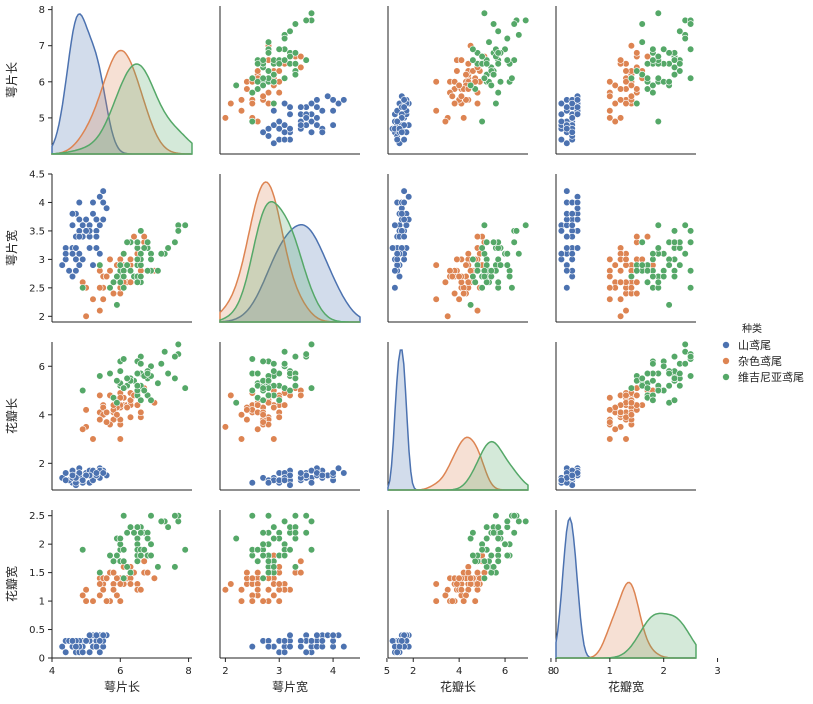  Describe the element at coordinates (458, 465) in the screenshot. I see `kde-维吉尼亚鸢尾` at that location.